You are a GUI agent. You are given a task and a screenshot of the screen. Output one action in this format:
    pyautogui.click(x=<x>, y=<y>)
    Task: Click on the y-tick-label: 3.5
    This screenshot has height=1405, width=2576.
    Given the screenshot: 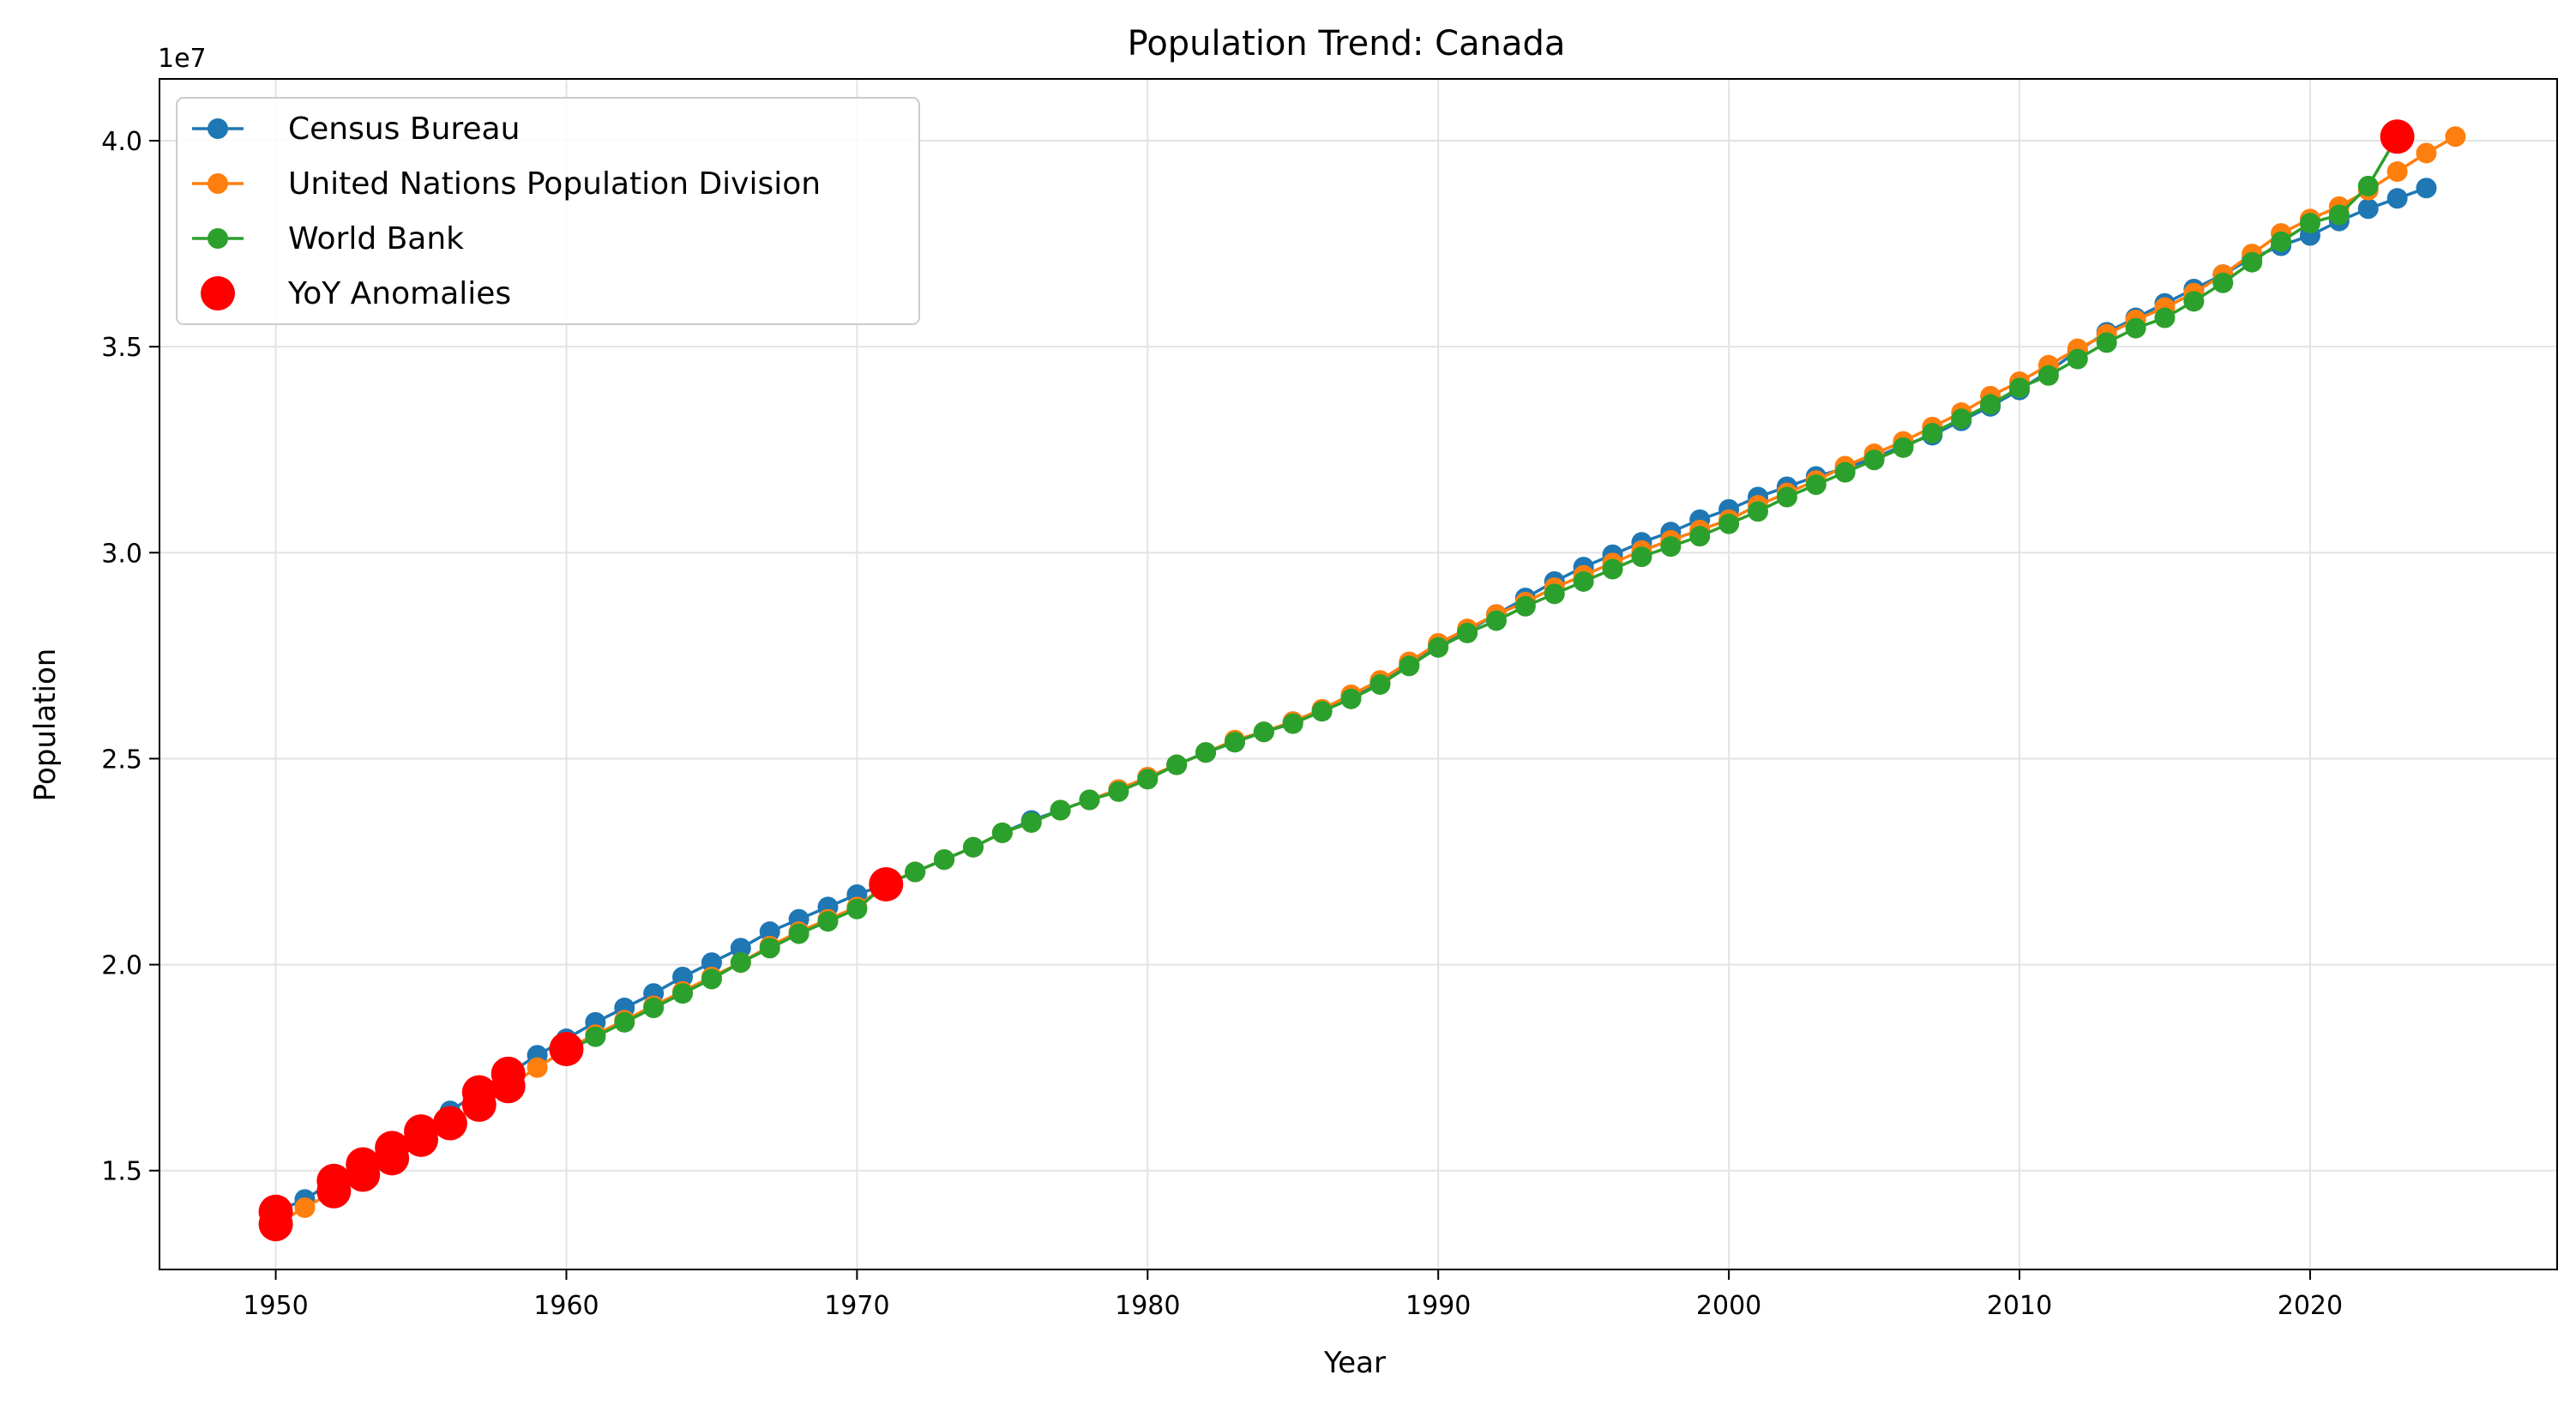 What is the action you would take?
    pyautogui.click(x=121, y=348)
    